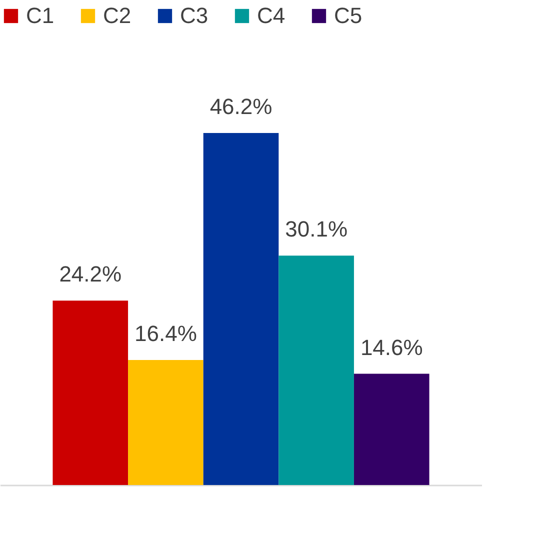 The image size is (540, 538). What do you see at coordinates (194, 15) in the screenshot?
I see `legend-label: C3` at bounding box center [194, 15].